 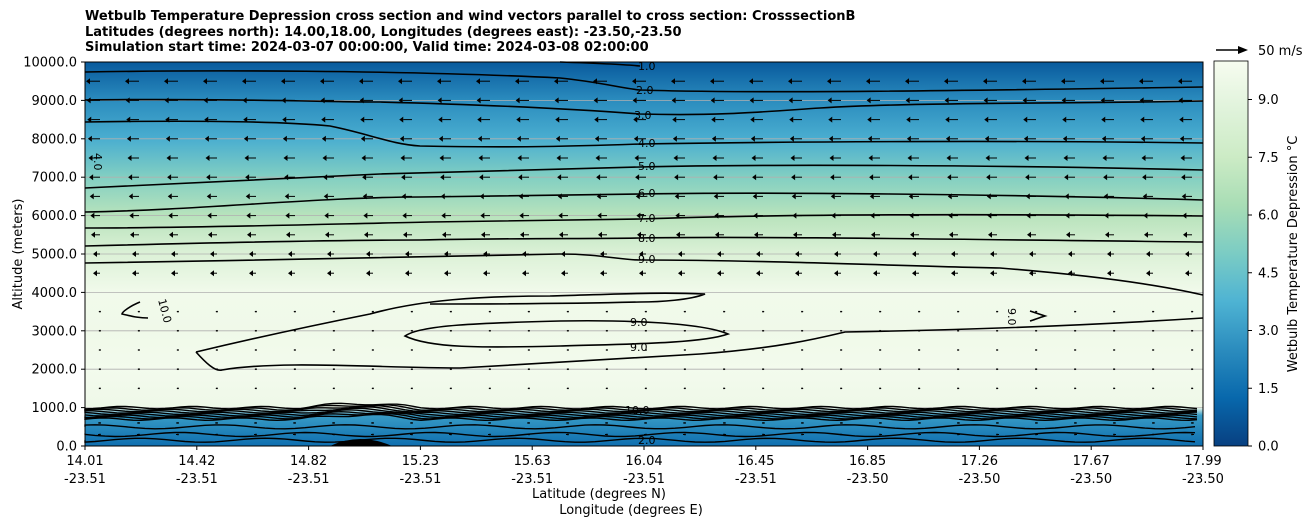 What do you see at coordinates (1268, 158) in the screenshot?
I see `colorbar-tick-label: 7.5` at bounding box center [1268, 158].